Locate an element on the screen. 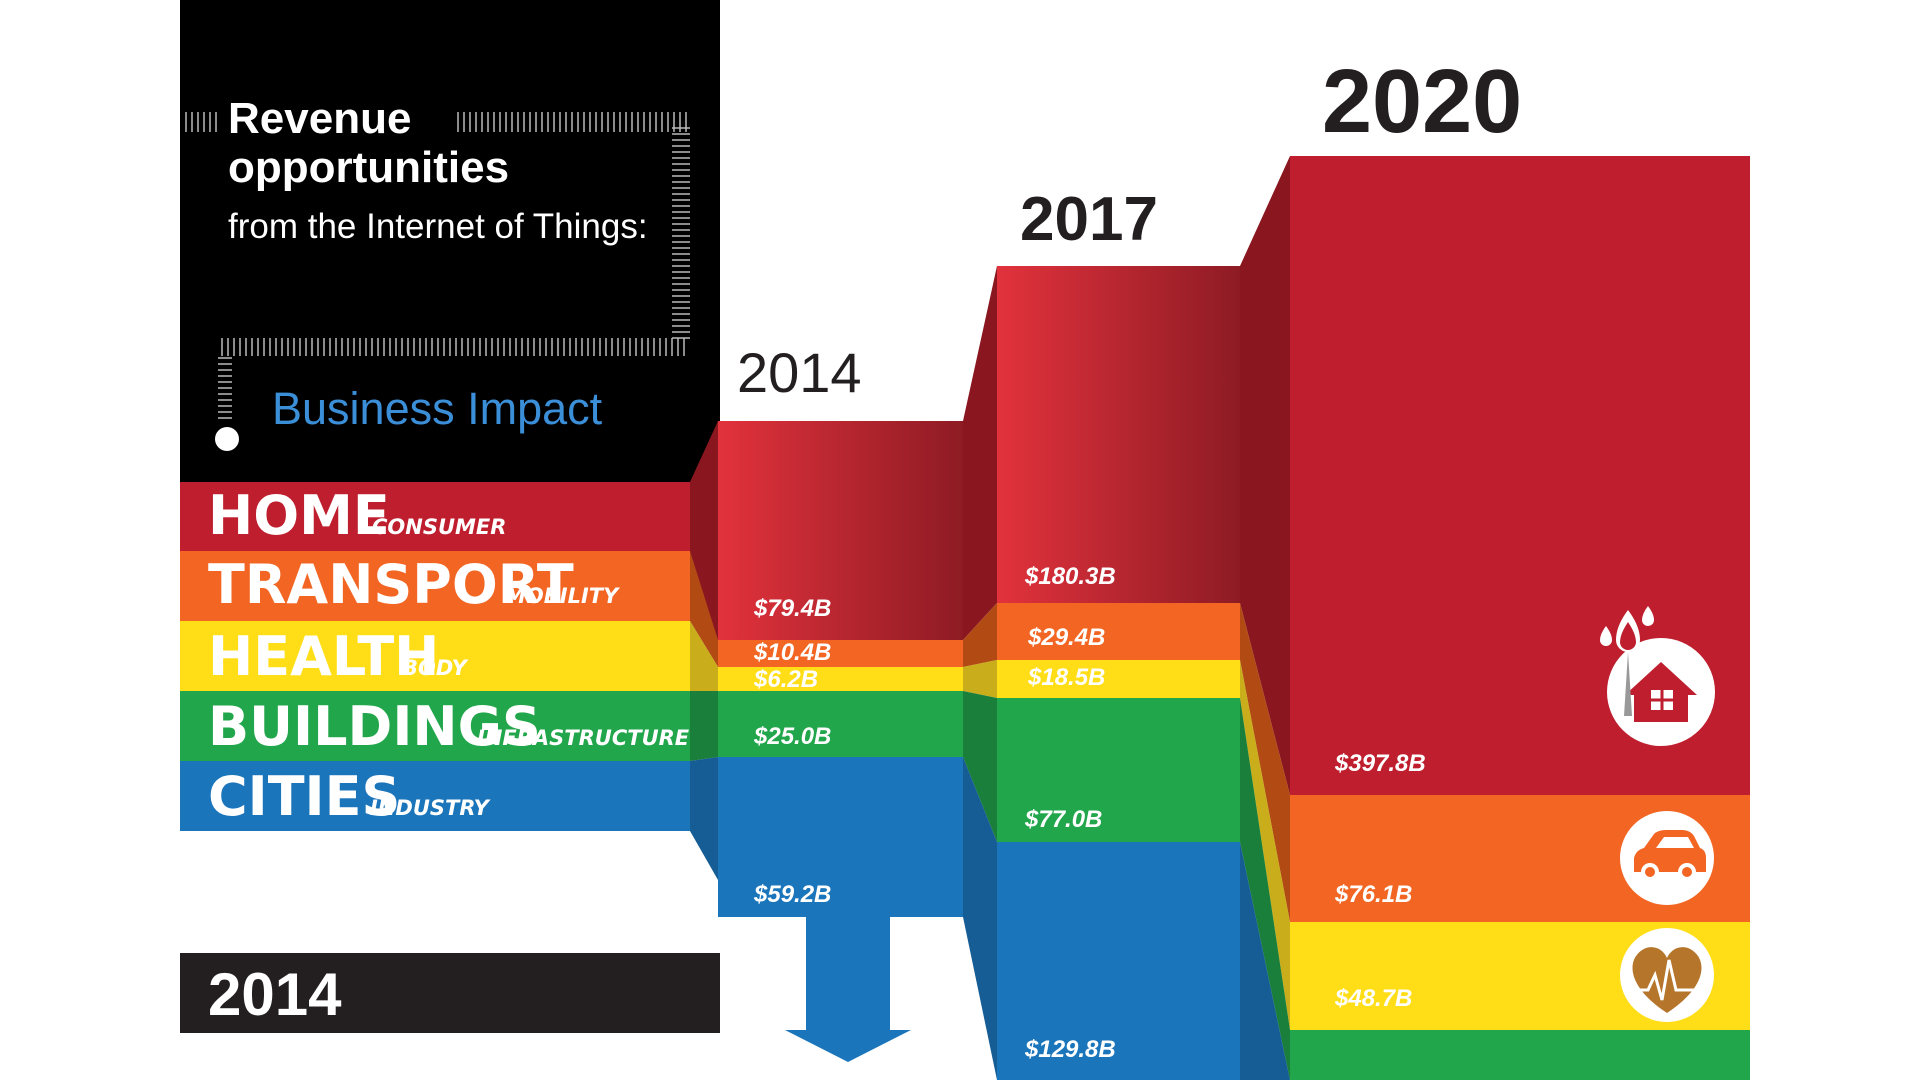 The image size is (1920, 1080). legend-transport-sub: MOBILITY is located at coordinates (562, 596).